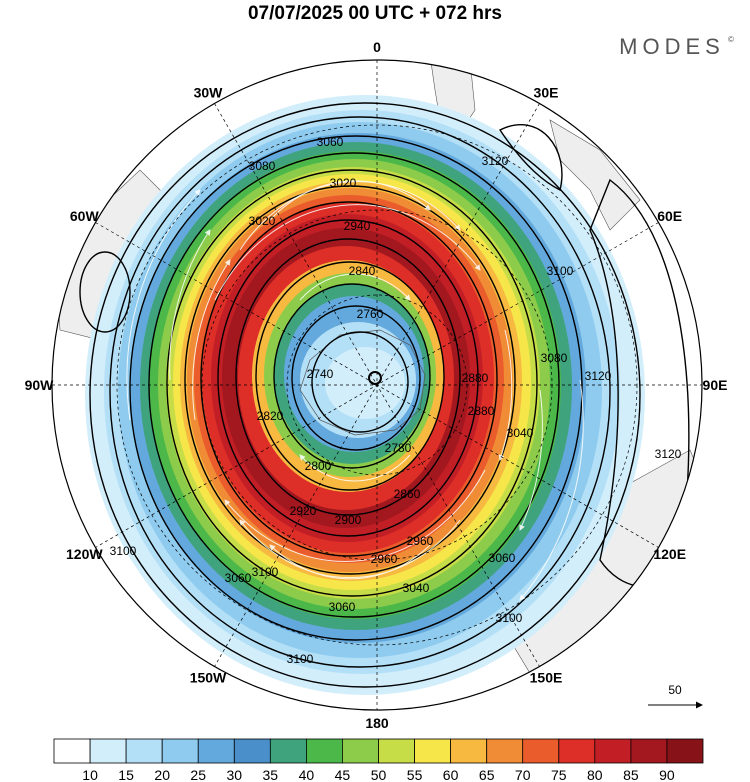 This screenshot has width=750, height=782. What do you see at coordinates (377, 723) in the screenshot?
I see `longitude-label: 180` at bounding box center [377, 723].